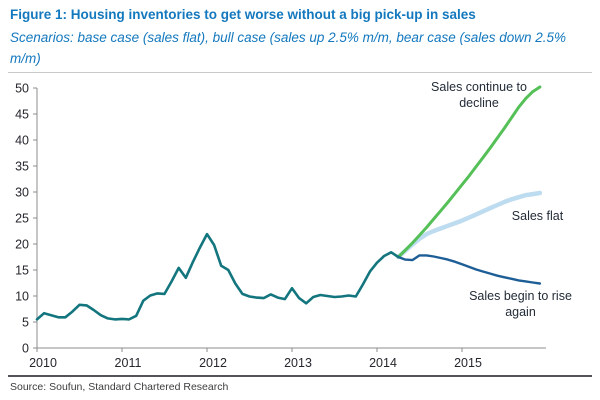  Describe the element at coordinates (25, 323) in the screenshot. I see `y-tick-label: 5` at that location.